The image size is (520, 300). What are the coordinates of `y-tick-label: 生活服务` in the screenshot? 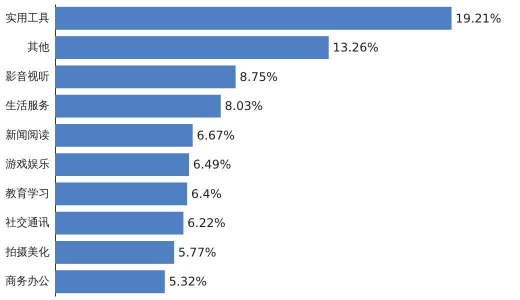 It's located at (28, 105).